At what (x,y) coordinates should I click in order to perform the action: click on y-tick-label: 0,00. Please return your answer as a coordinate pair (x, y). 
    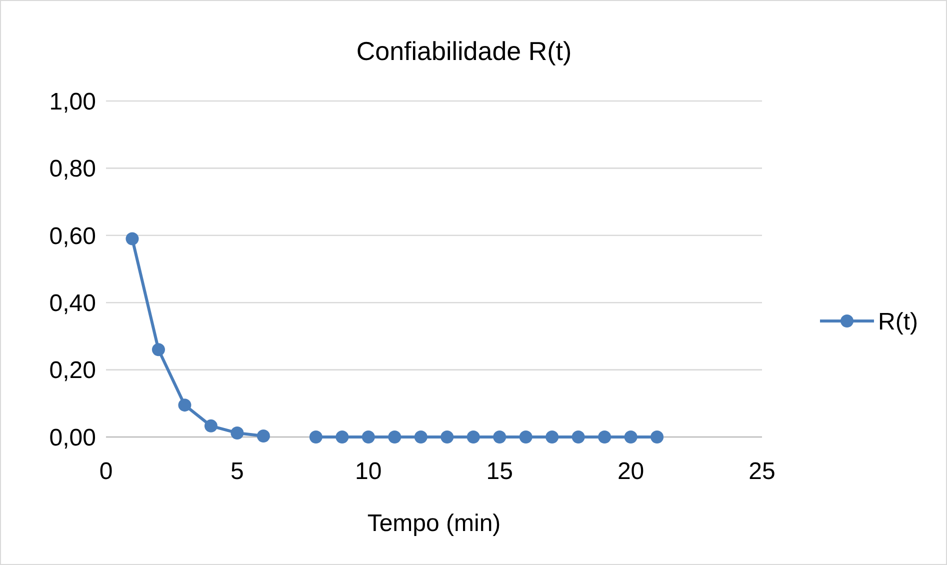
    Looking at the image, I should click on (72, 438).